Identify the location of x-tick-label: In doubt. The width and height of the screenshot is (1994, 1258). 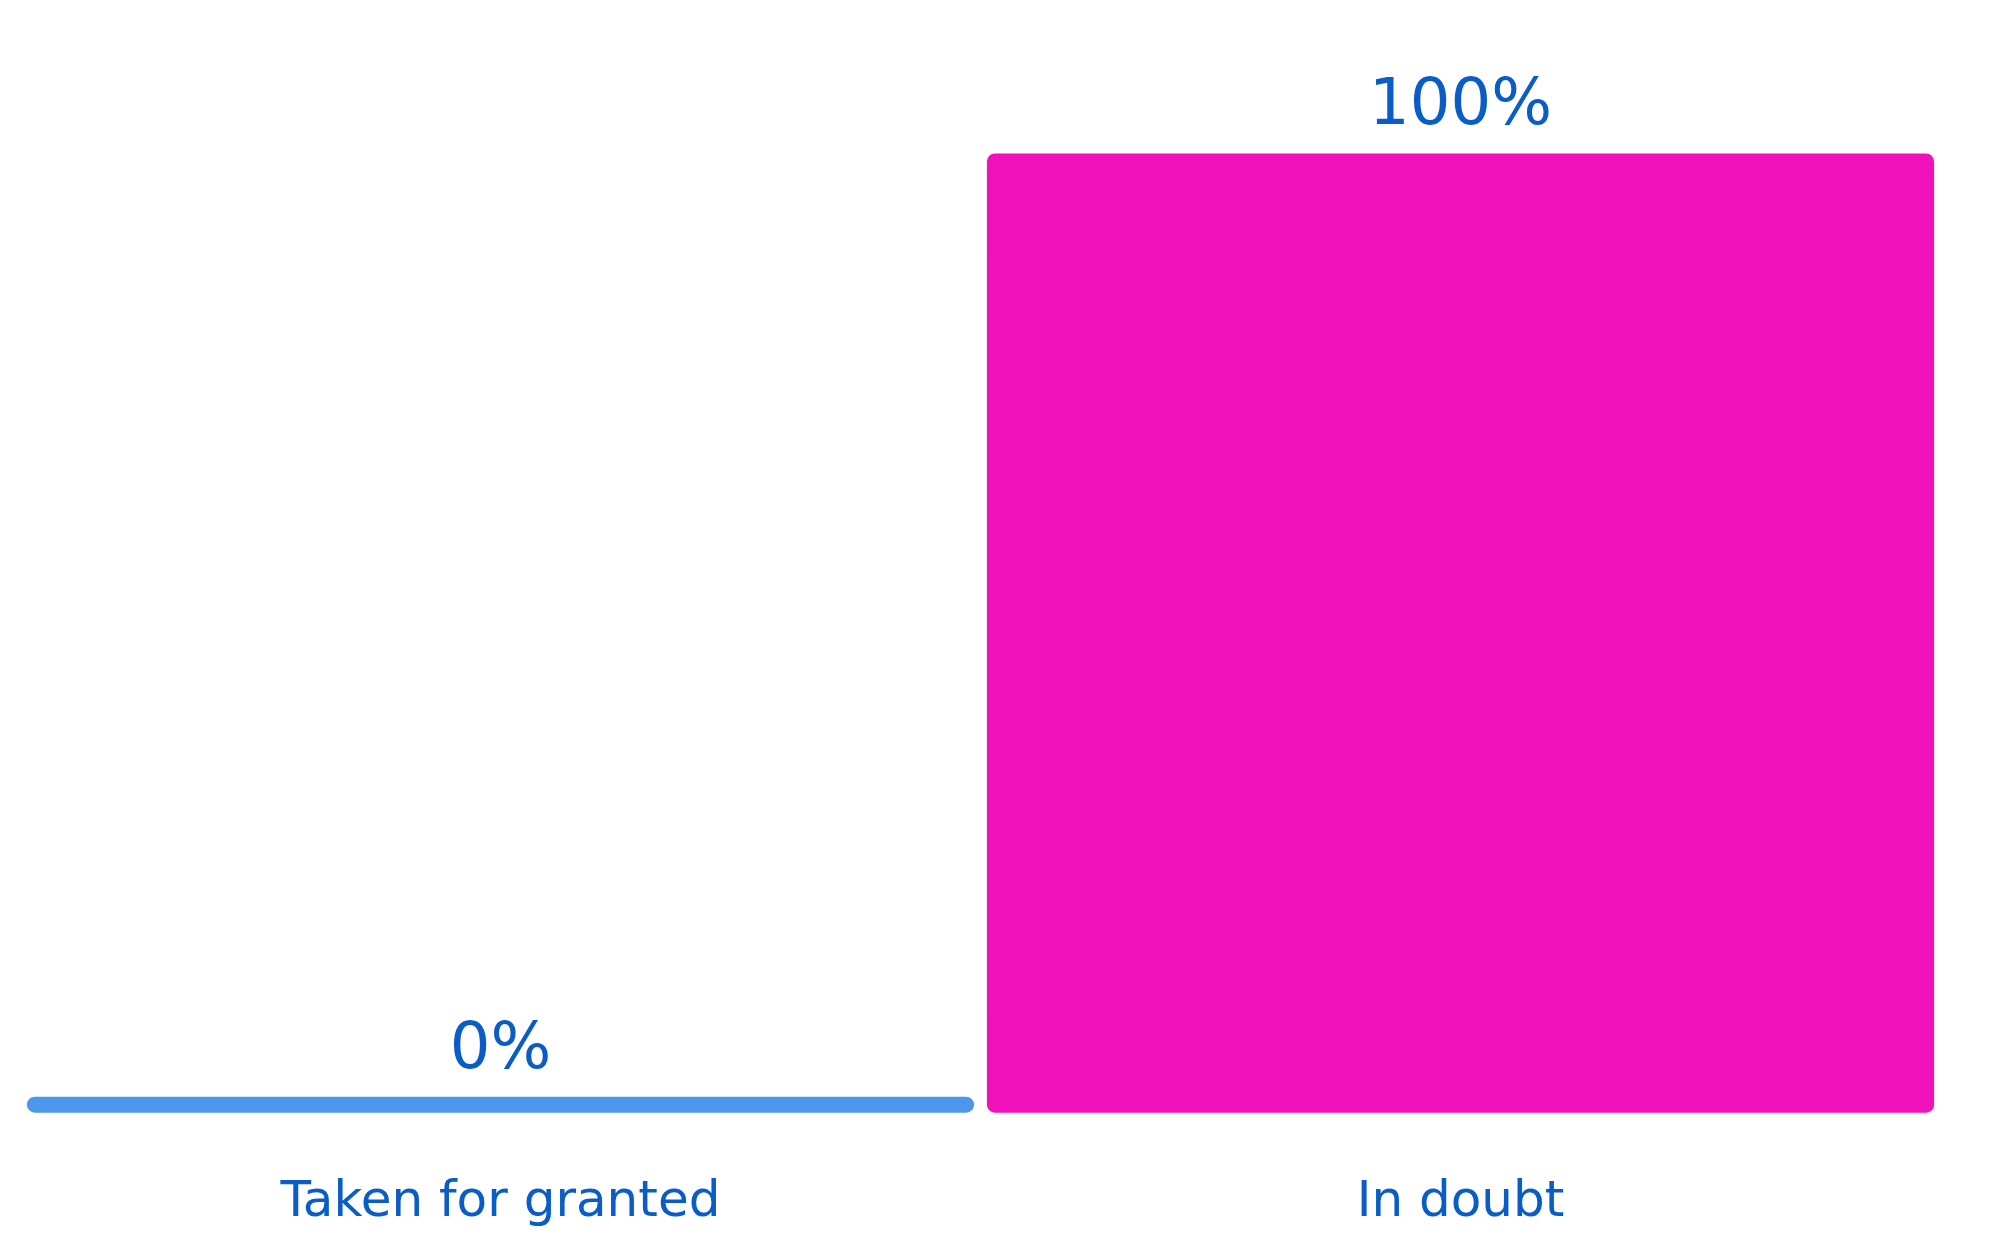
(1460, 1198).